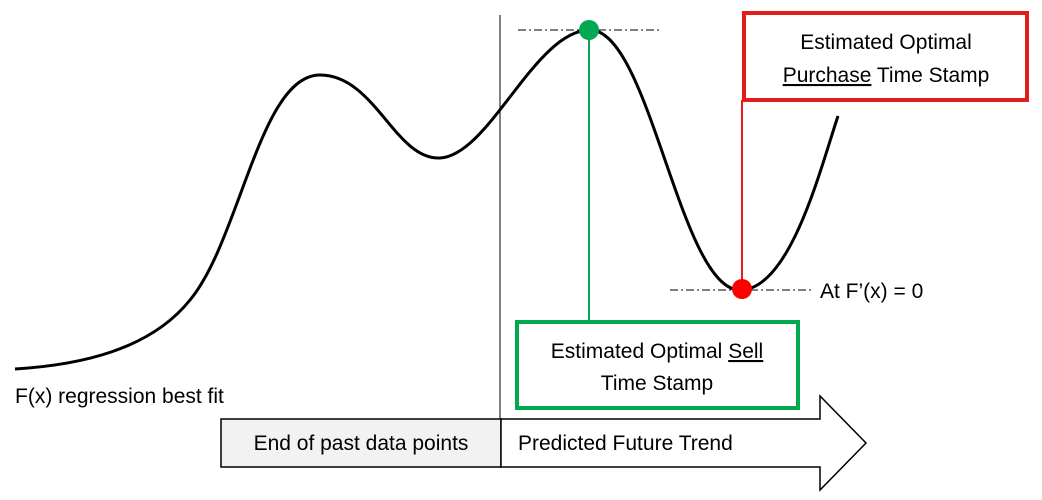 This screenshot has width=1042, height=500. I want to click on past-data-box, so click(361, 443).